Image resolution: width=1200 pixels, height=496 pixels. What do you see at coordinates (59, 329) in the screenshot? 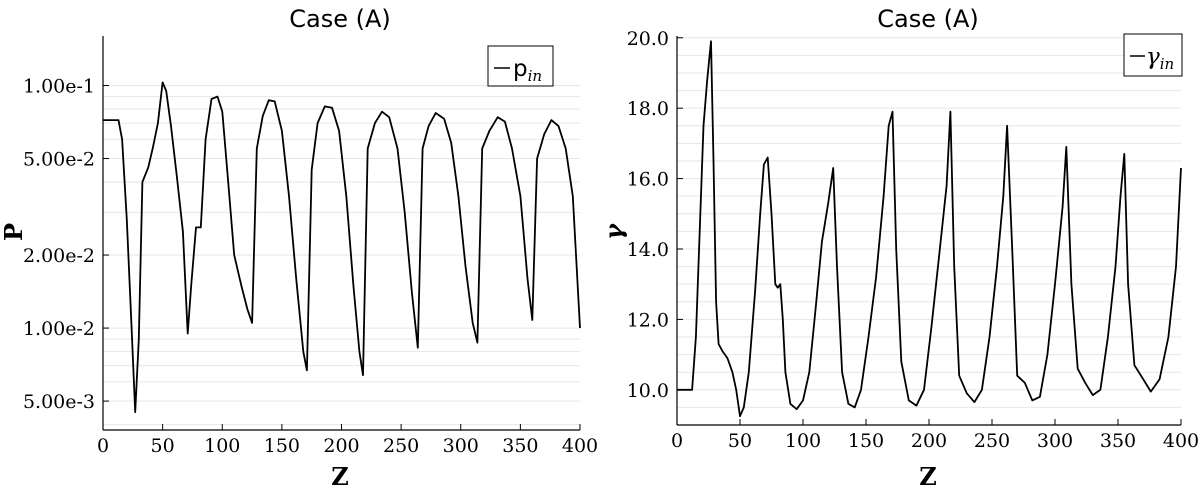
I see `y-tick-label: 1.00e-2` at bounding box center [59, 329].